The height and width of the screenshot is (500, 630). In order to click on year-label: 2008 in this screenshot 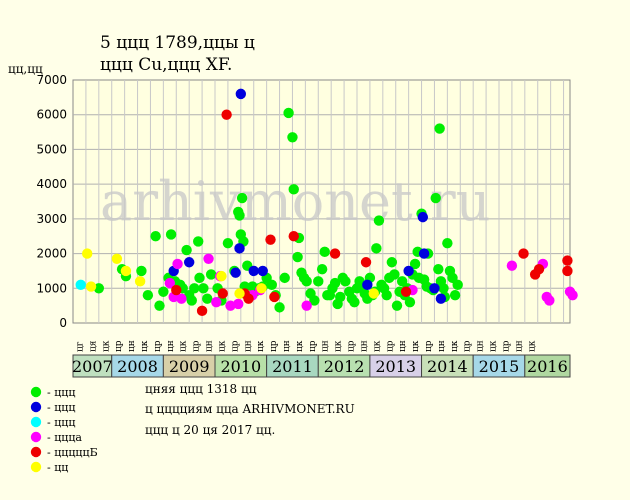, I will do `click(137, 366)`.